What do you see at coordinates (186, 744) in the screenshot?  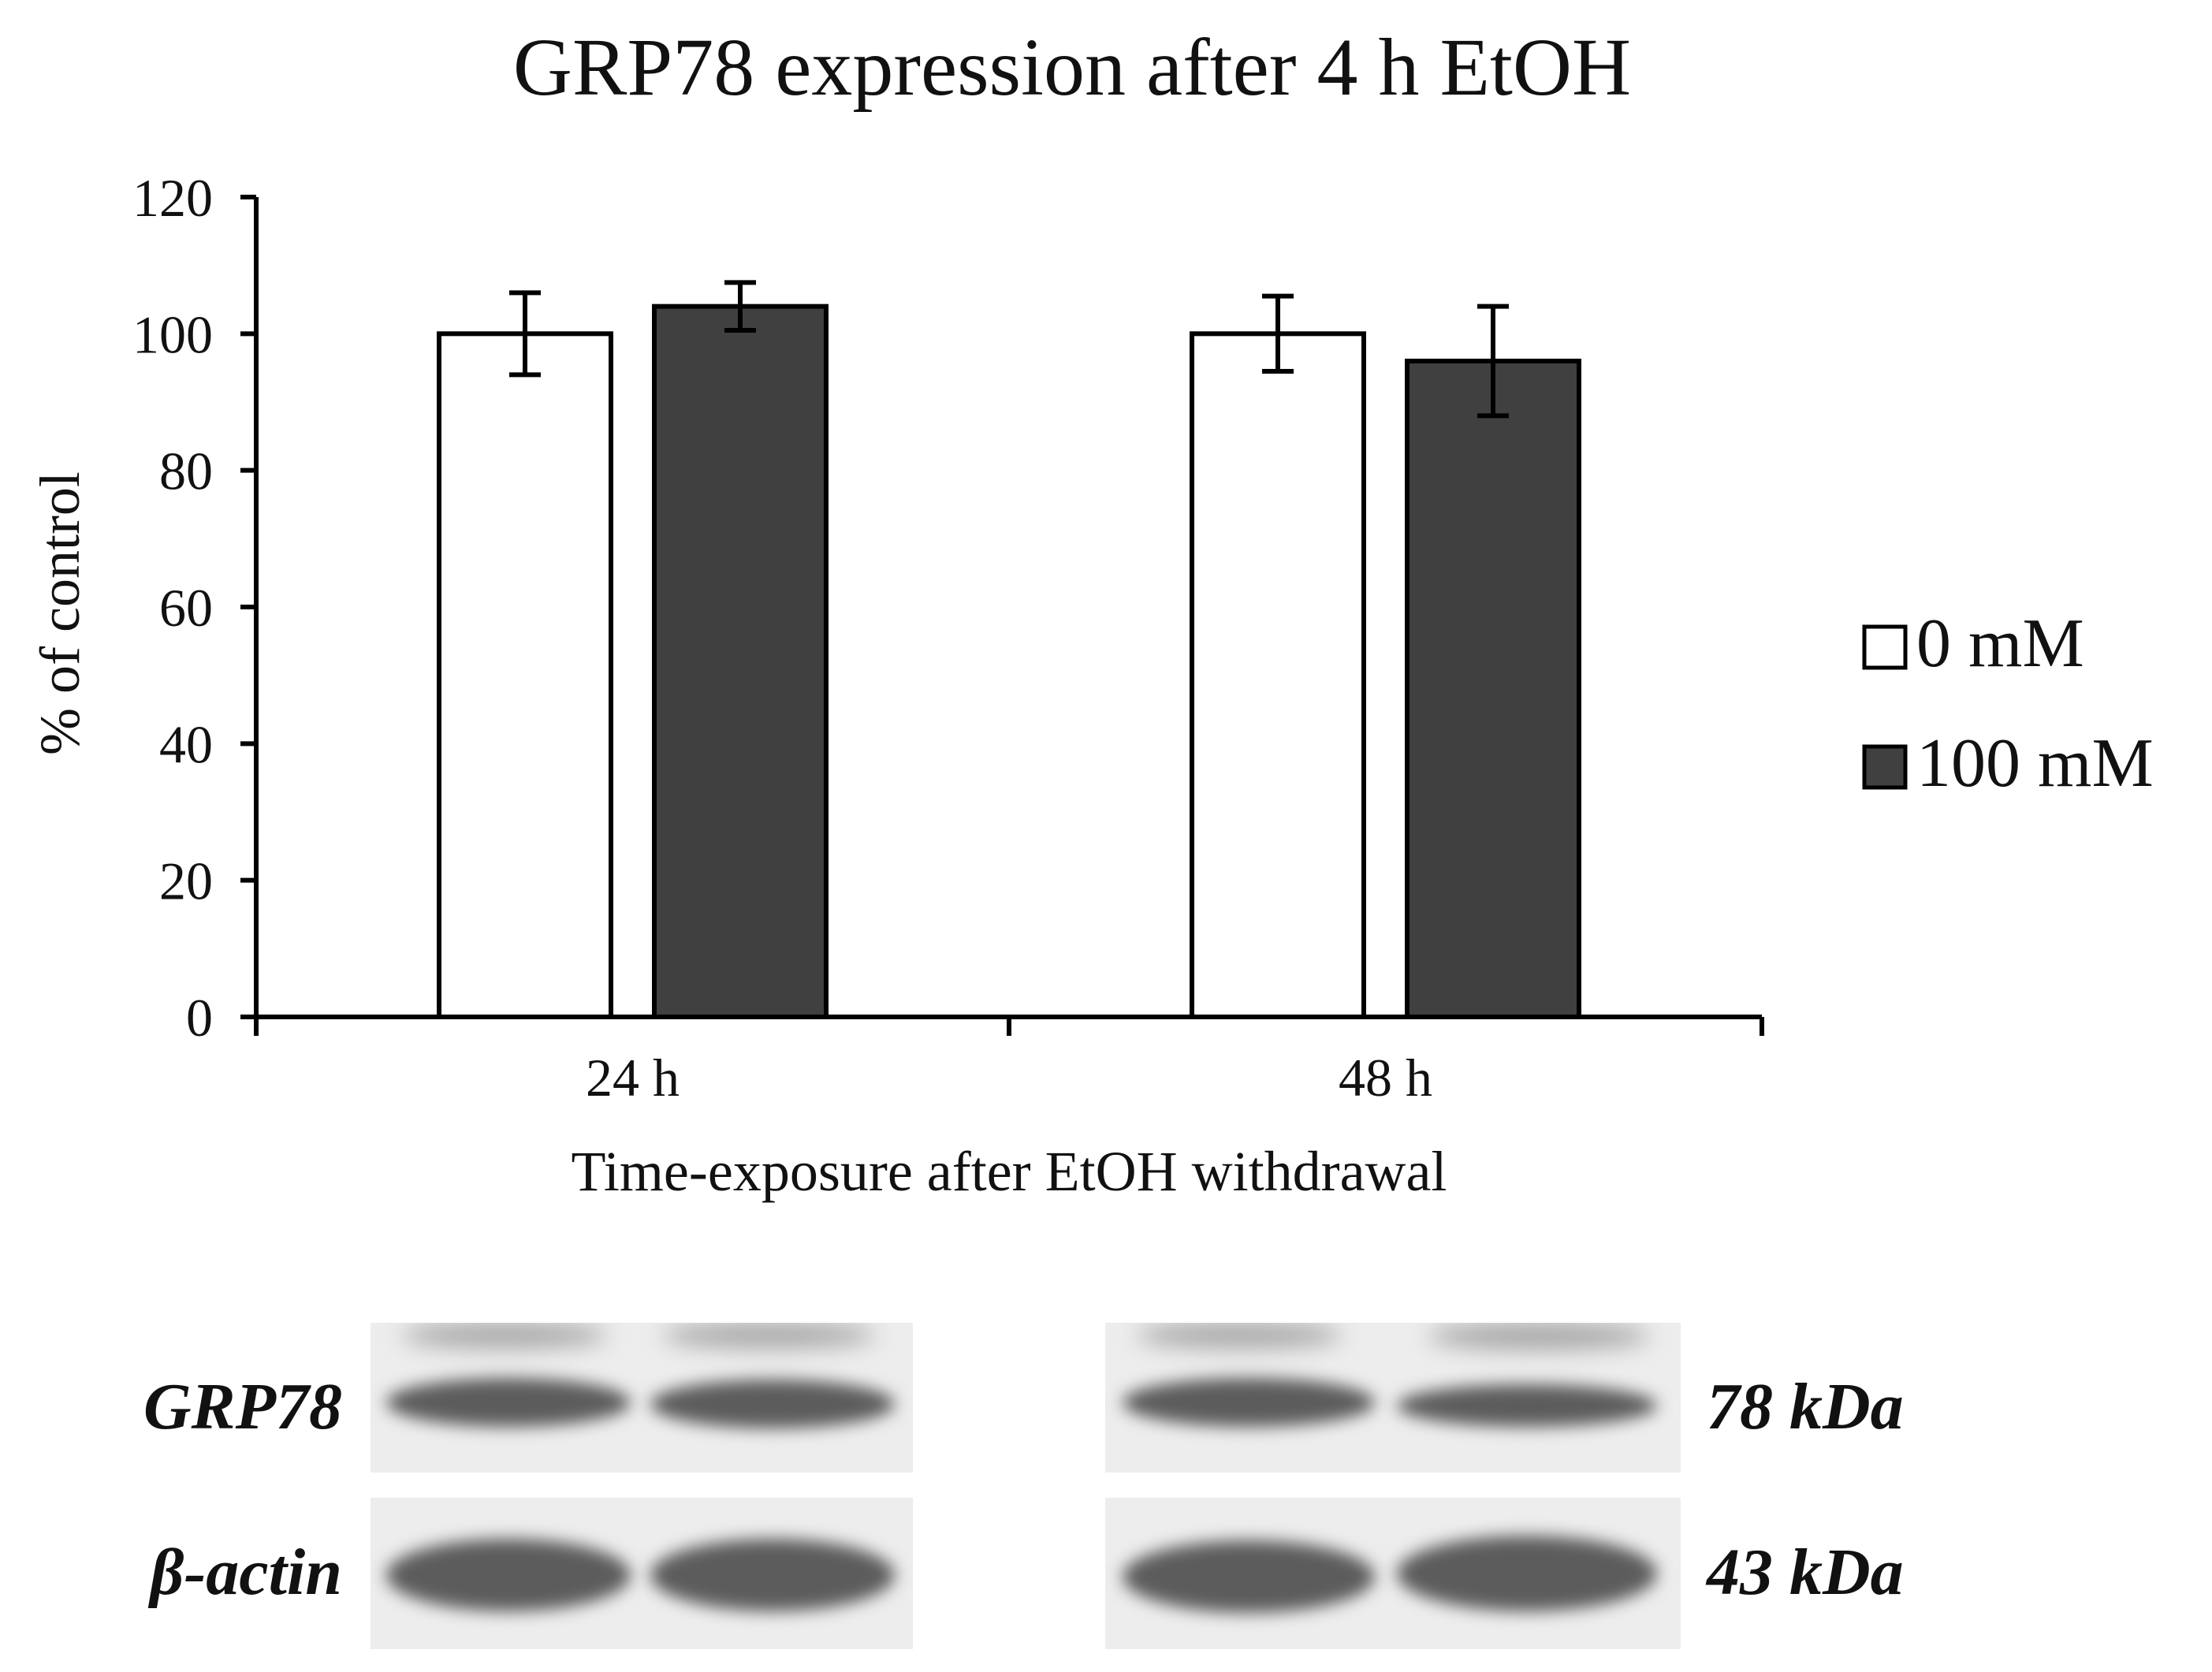 I see `y-tick-label: 40` at bounding box center [186, 744].